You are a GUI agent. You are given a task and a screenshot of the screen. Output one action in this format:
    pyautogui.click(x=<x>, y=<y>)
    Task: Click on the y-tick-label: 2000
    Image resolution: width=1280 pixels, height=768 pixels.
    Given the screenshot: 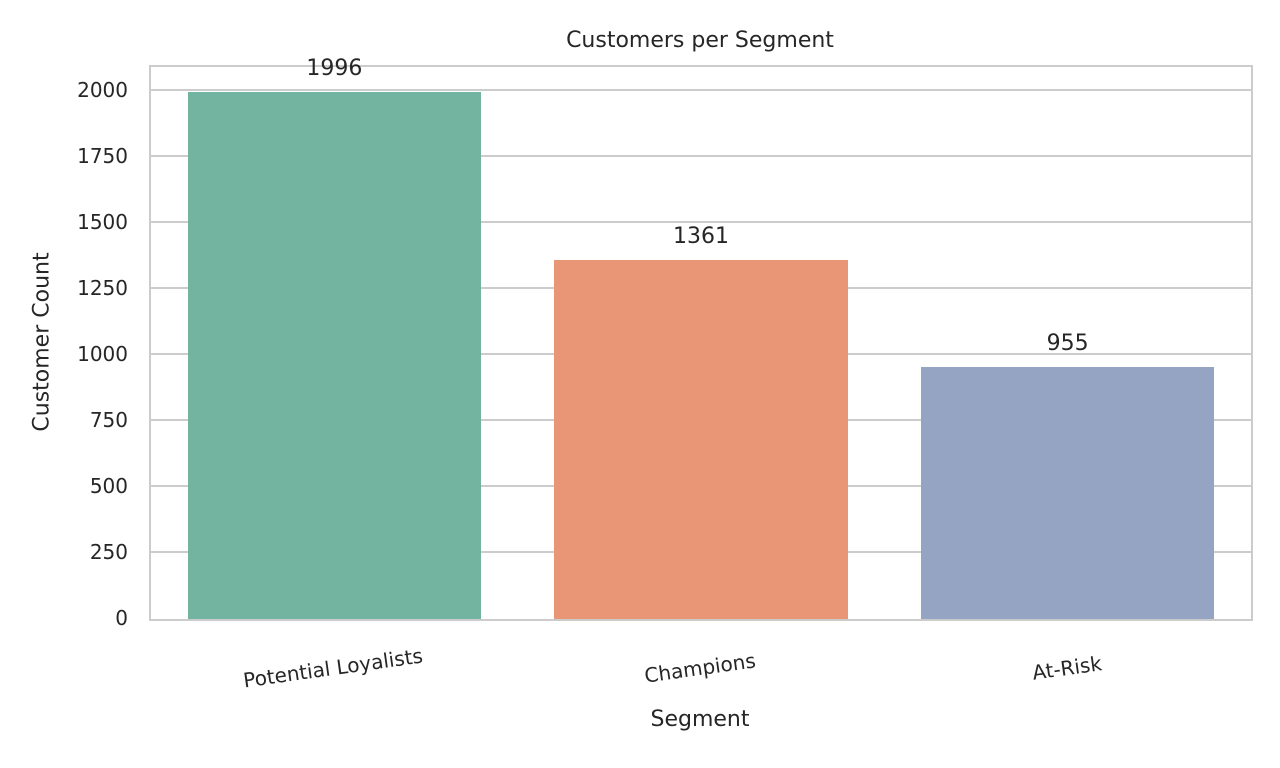 What is the action you would take?
    pyautogui.click(x=102, y=90)
    